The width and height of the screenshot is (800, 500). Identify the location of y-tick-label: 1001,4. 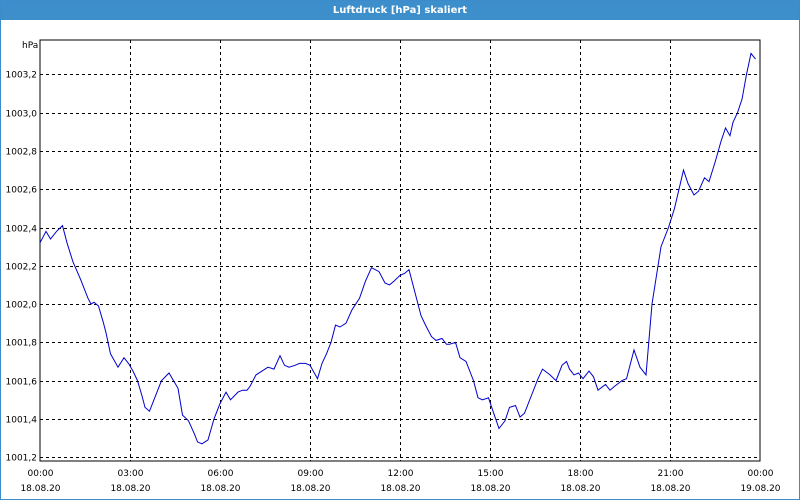
(22, 421).